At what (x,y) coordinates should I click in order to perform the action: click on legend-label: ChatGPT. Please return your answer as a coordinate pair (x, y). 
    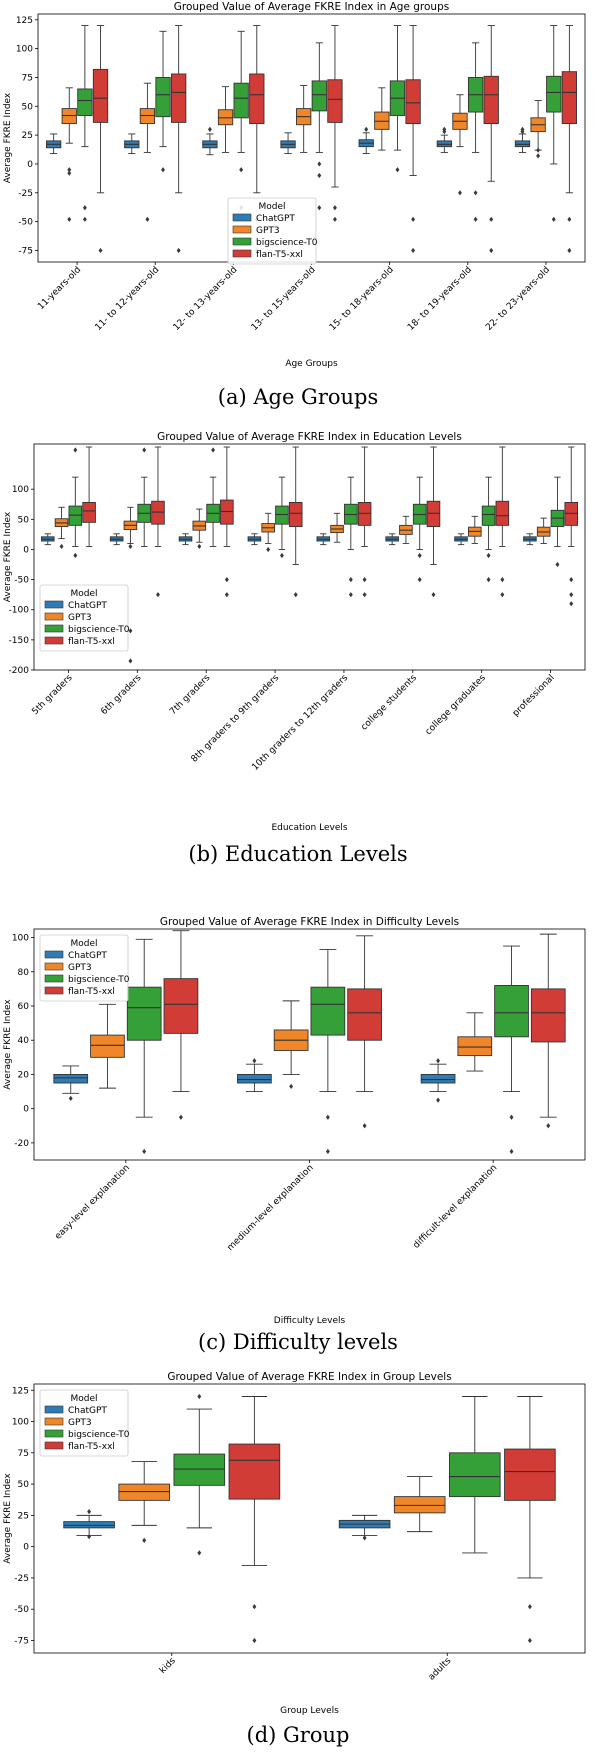
    Looking at the image, I should click on (87, 956).